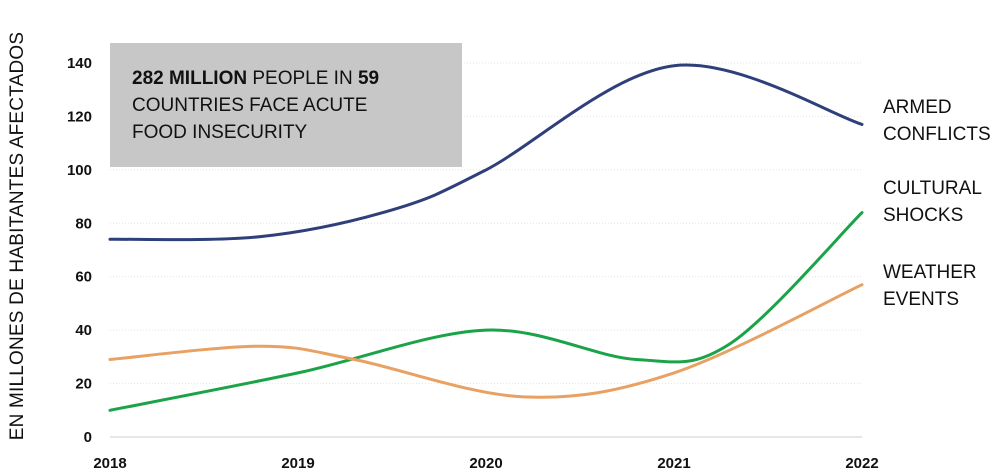 Image resolution: width=1007 pixels, height=472 pixels. Describe the element at coordinates (297, 463) in the screenshot. I see `x-tick-label-2019: 2019` at that location.